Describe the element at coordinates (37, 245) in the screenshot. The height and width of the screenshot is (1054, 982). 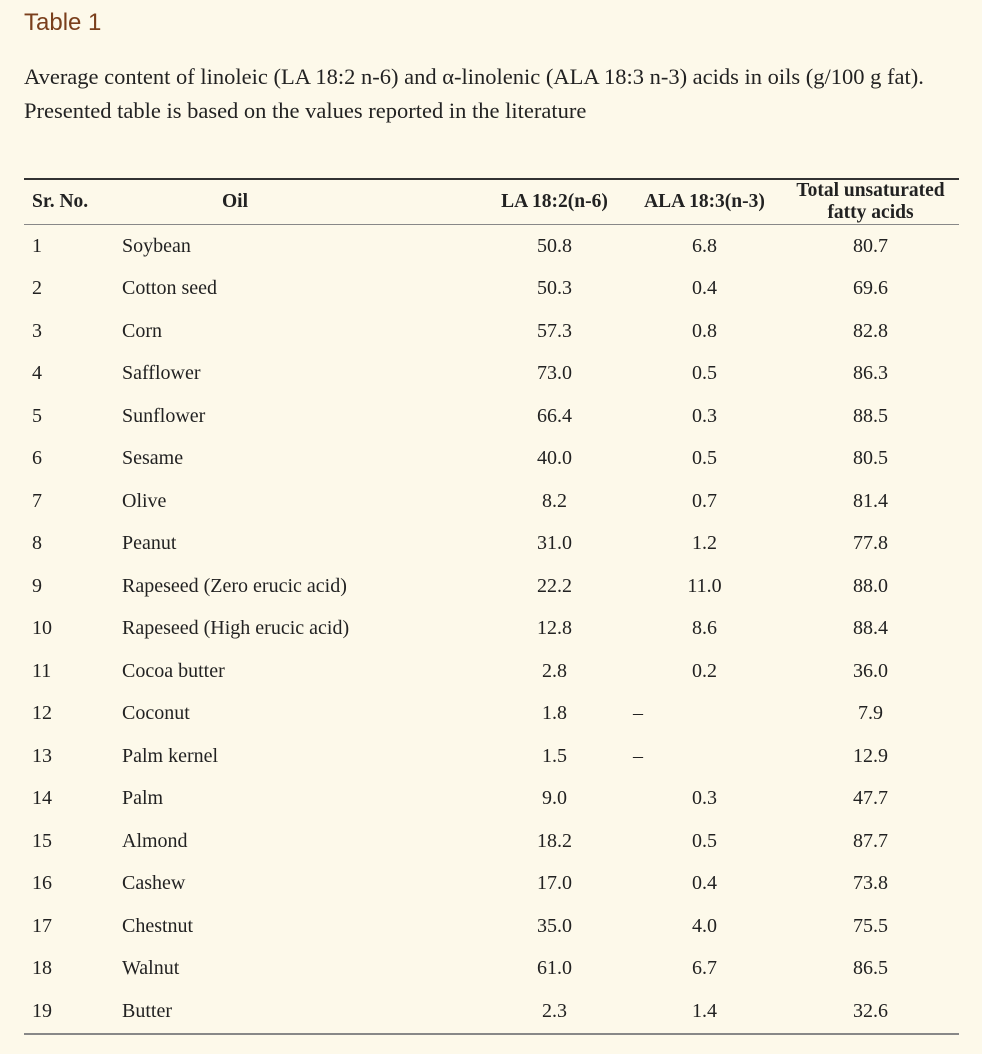
I see `cell-sr-no: 1` at that location.